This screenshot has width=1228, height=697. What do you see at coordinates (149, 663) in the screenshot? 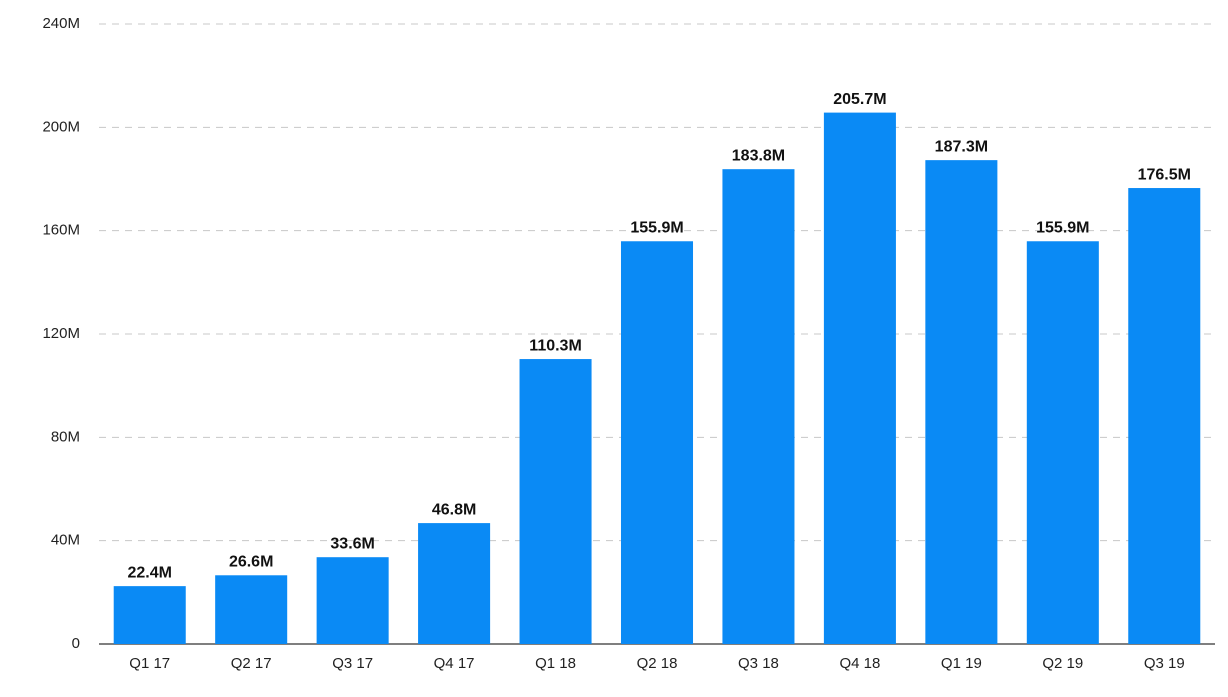
I see `x-tick-label: Q1 17` at bounding box center [149, 663].